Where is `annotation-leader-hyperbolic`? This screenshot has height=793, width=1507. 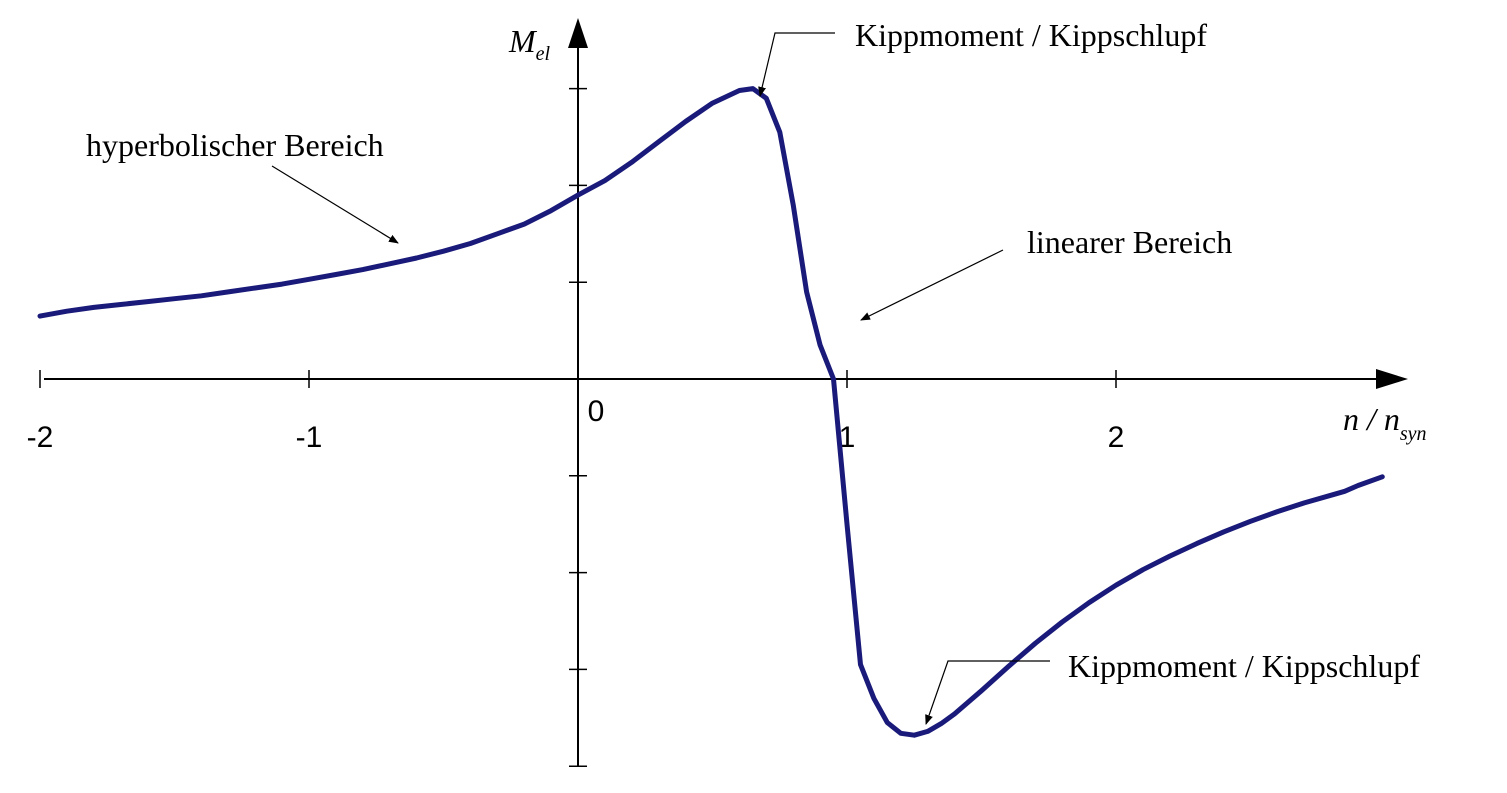
annotation-leader-hyperbolic is located at coordinates (335, 204).